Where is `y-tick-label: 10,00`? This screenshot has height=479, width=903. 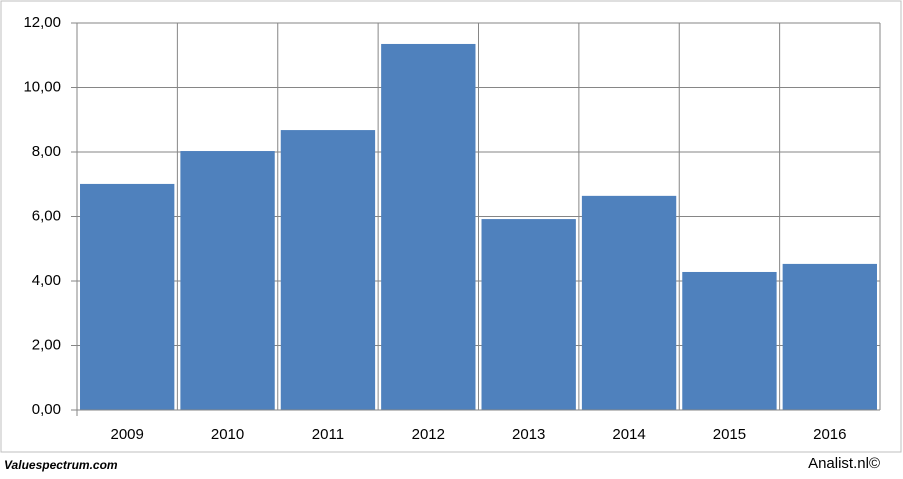 y-tick-label: 10,00 is located at coordinates (42, 86).